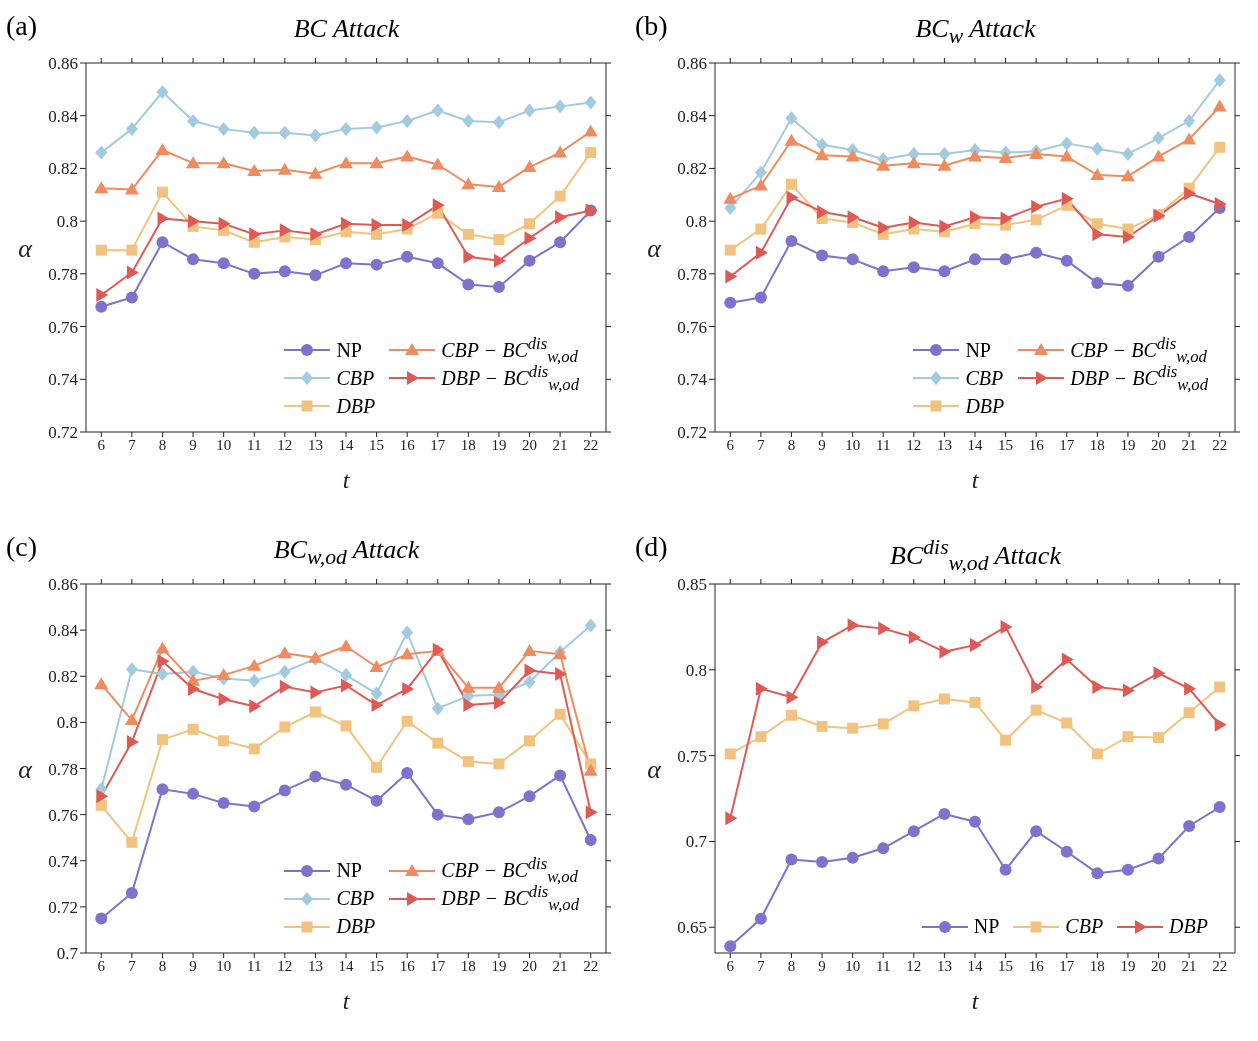 Image resolution: width=1258 pixels, height=1041 pixels. I want to click on legend-label: DBP, so click(1188, 926).